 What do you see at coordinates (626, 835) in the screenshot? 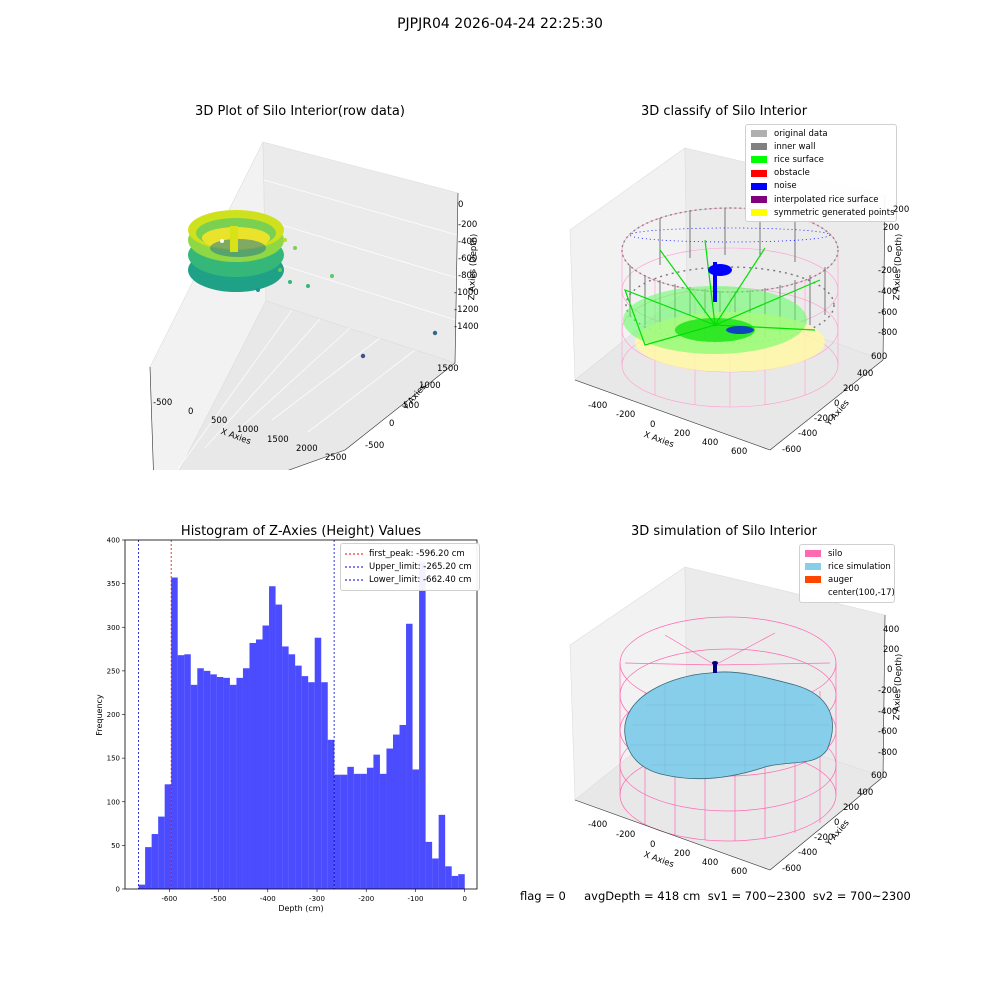
I see `simulation-xtick: -200` at bounding box center [626, 835].